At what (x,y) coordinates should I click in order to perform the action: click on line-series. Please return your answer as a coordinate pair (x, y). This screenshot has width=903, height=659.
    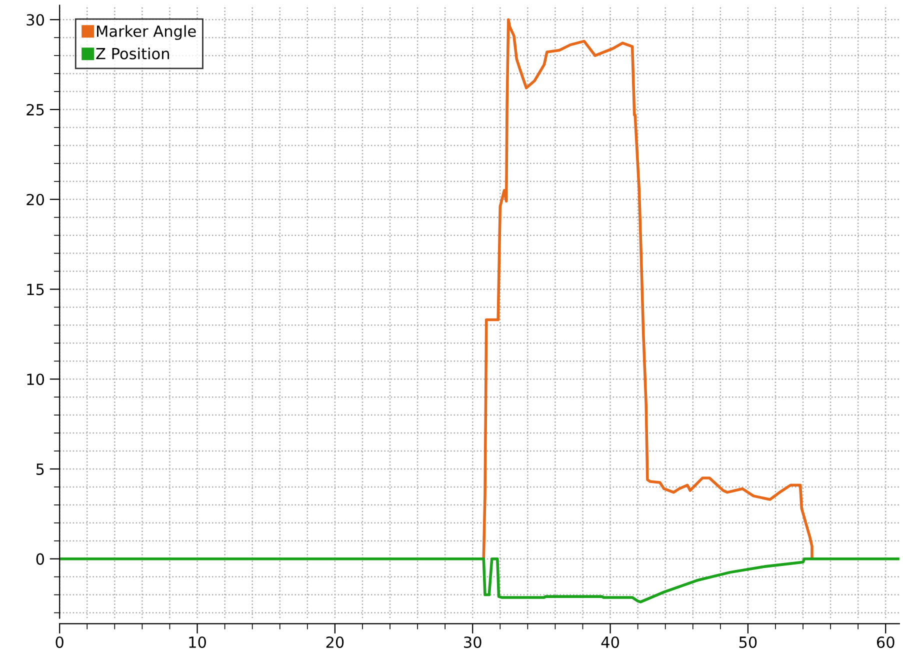
    Looking at the image, I should click on (480, 580).